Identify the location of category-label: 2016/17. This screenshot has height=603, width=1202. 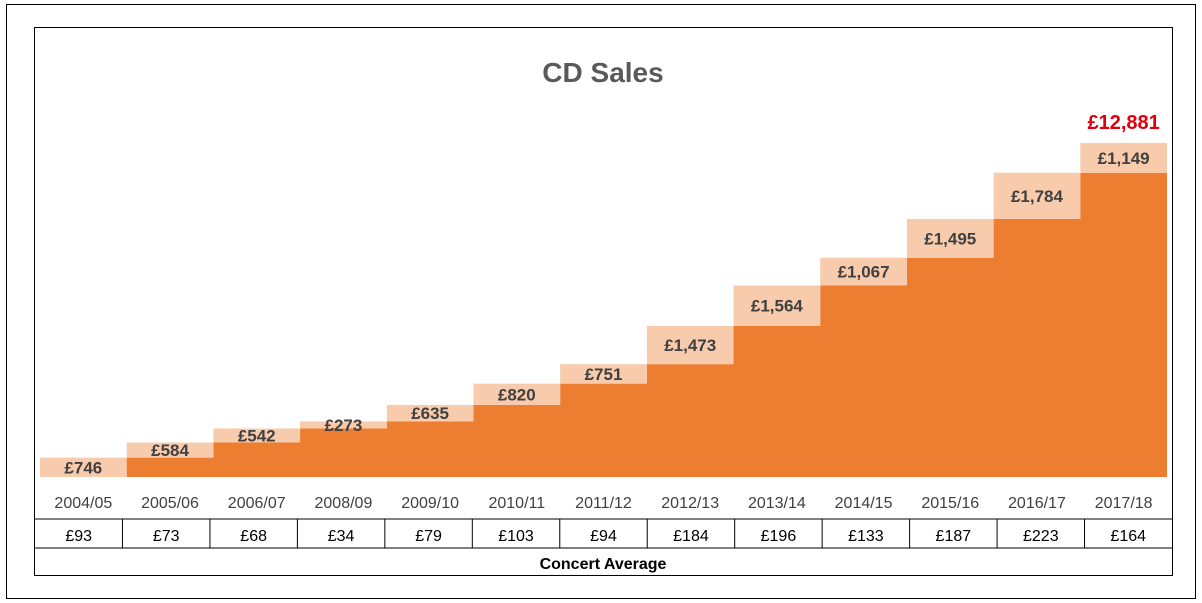
(1037, 503).